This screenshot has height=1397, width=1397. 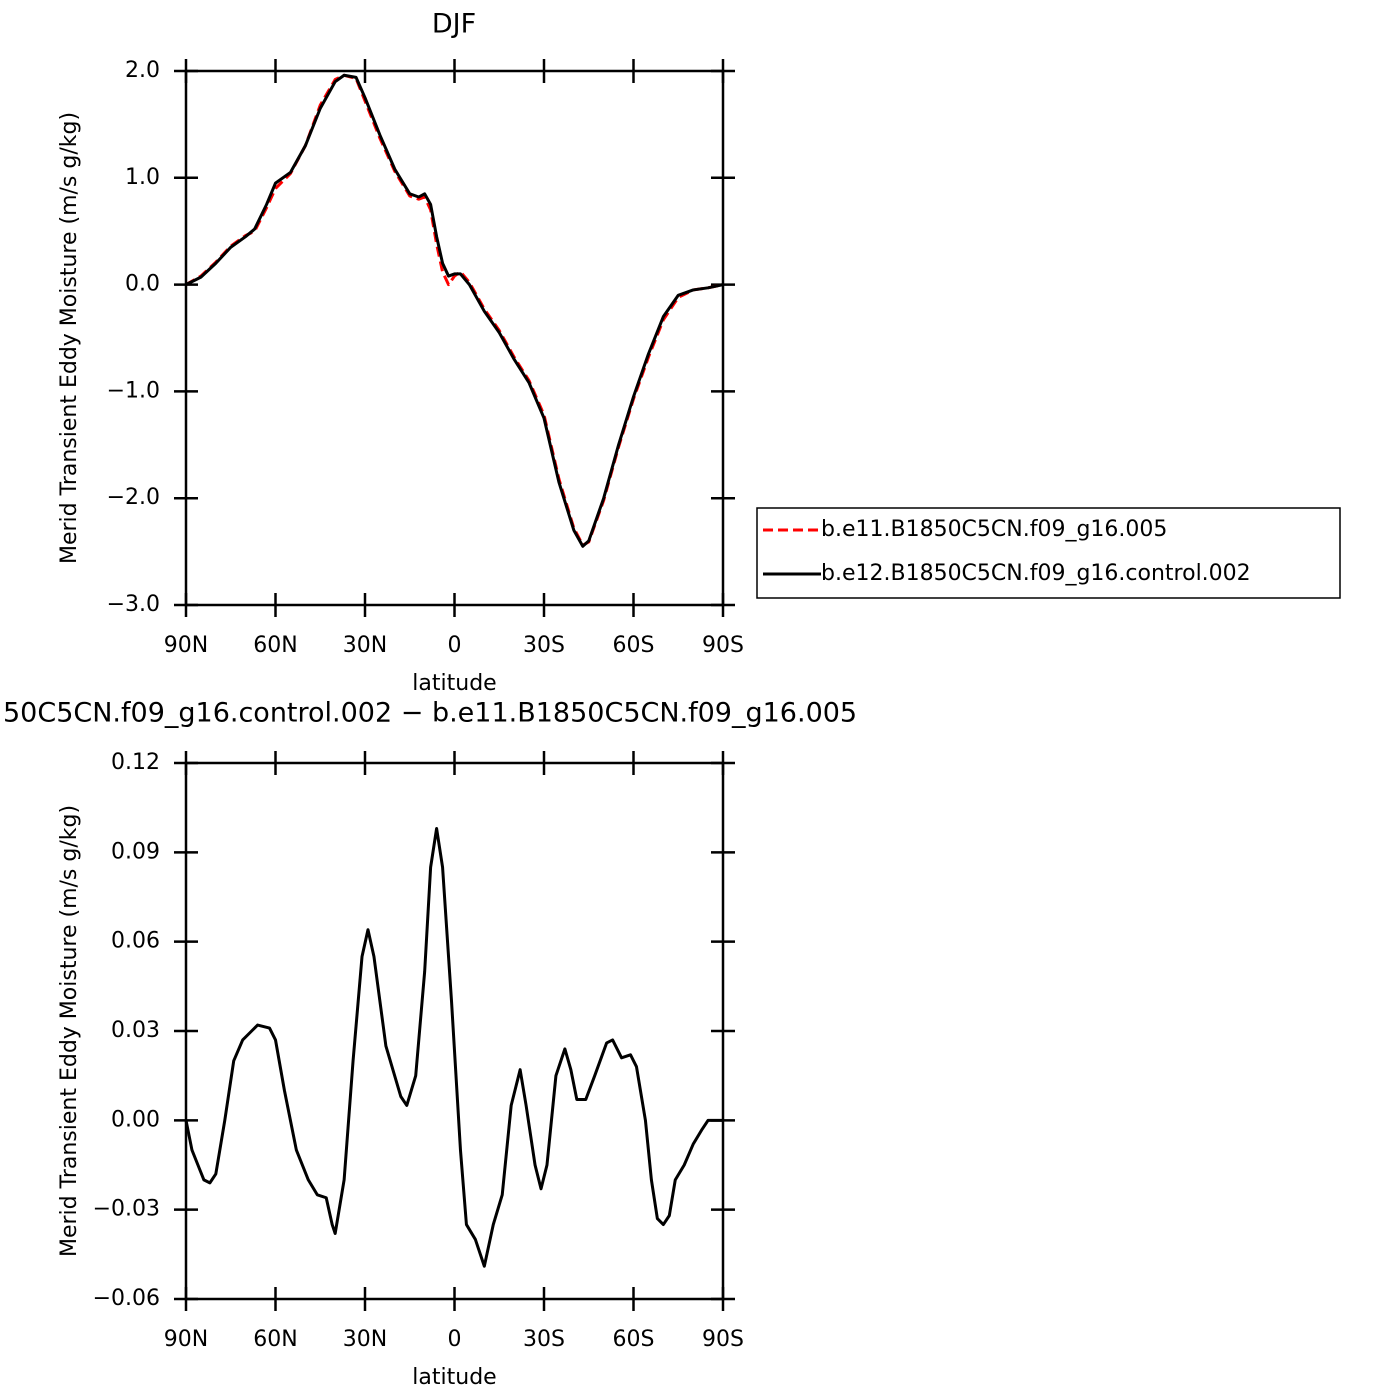 I want to click on y-tick-label: 0.03, so click(x=135, y=1030).